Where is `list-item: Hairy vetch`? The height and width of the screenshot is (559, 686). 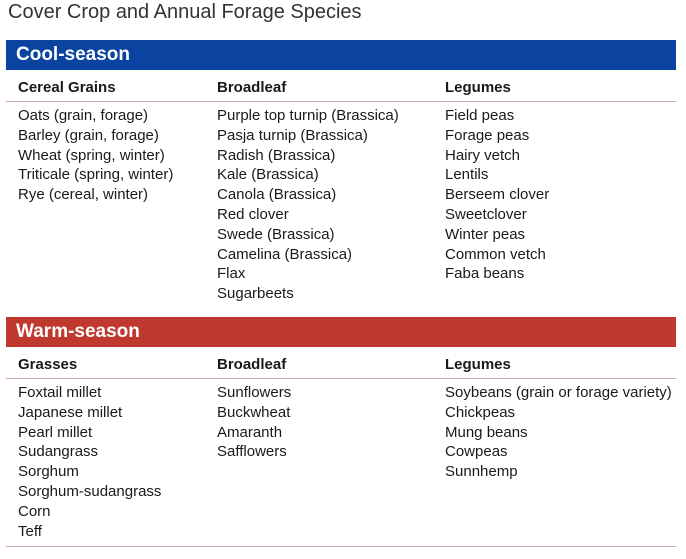
list-item: Hairy vetch is located at coordinates (483, 155).